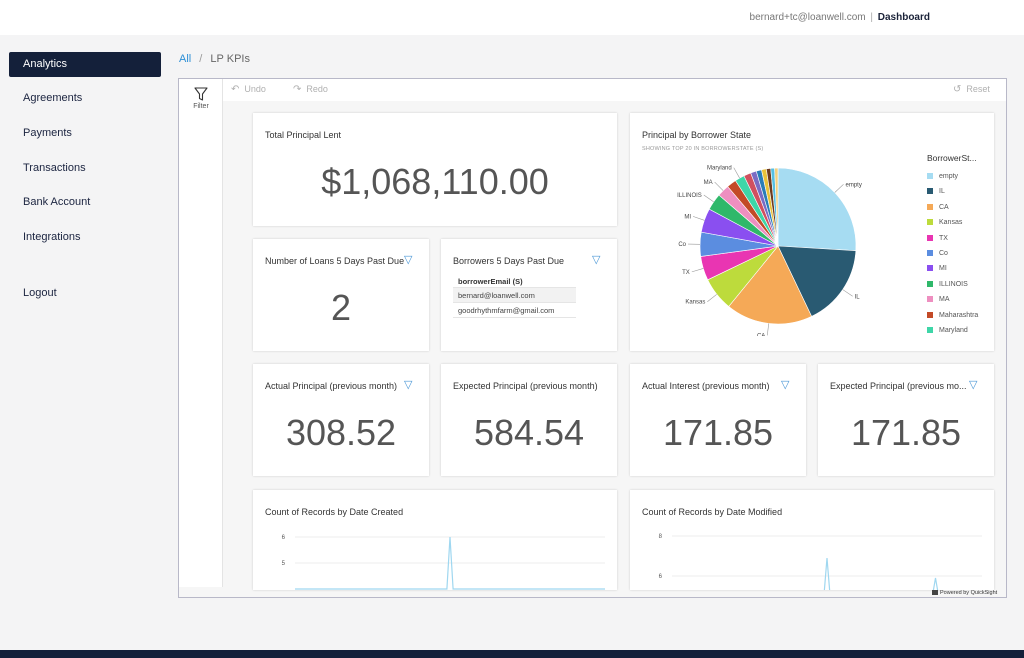  Describe the element at coordinates (284, 538) in the screenshot. I see `y-tick-label: 6` at that location.